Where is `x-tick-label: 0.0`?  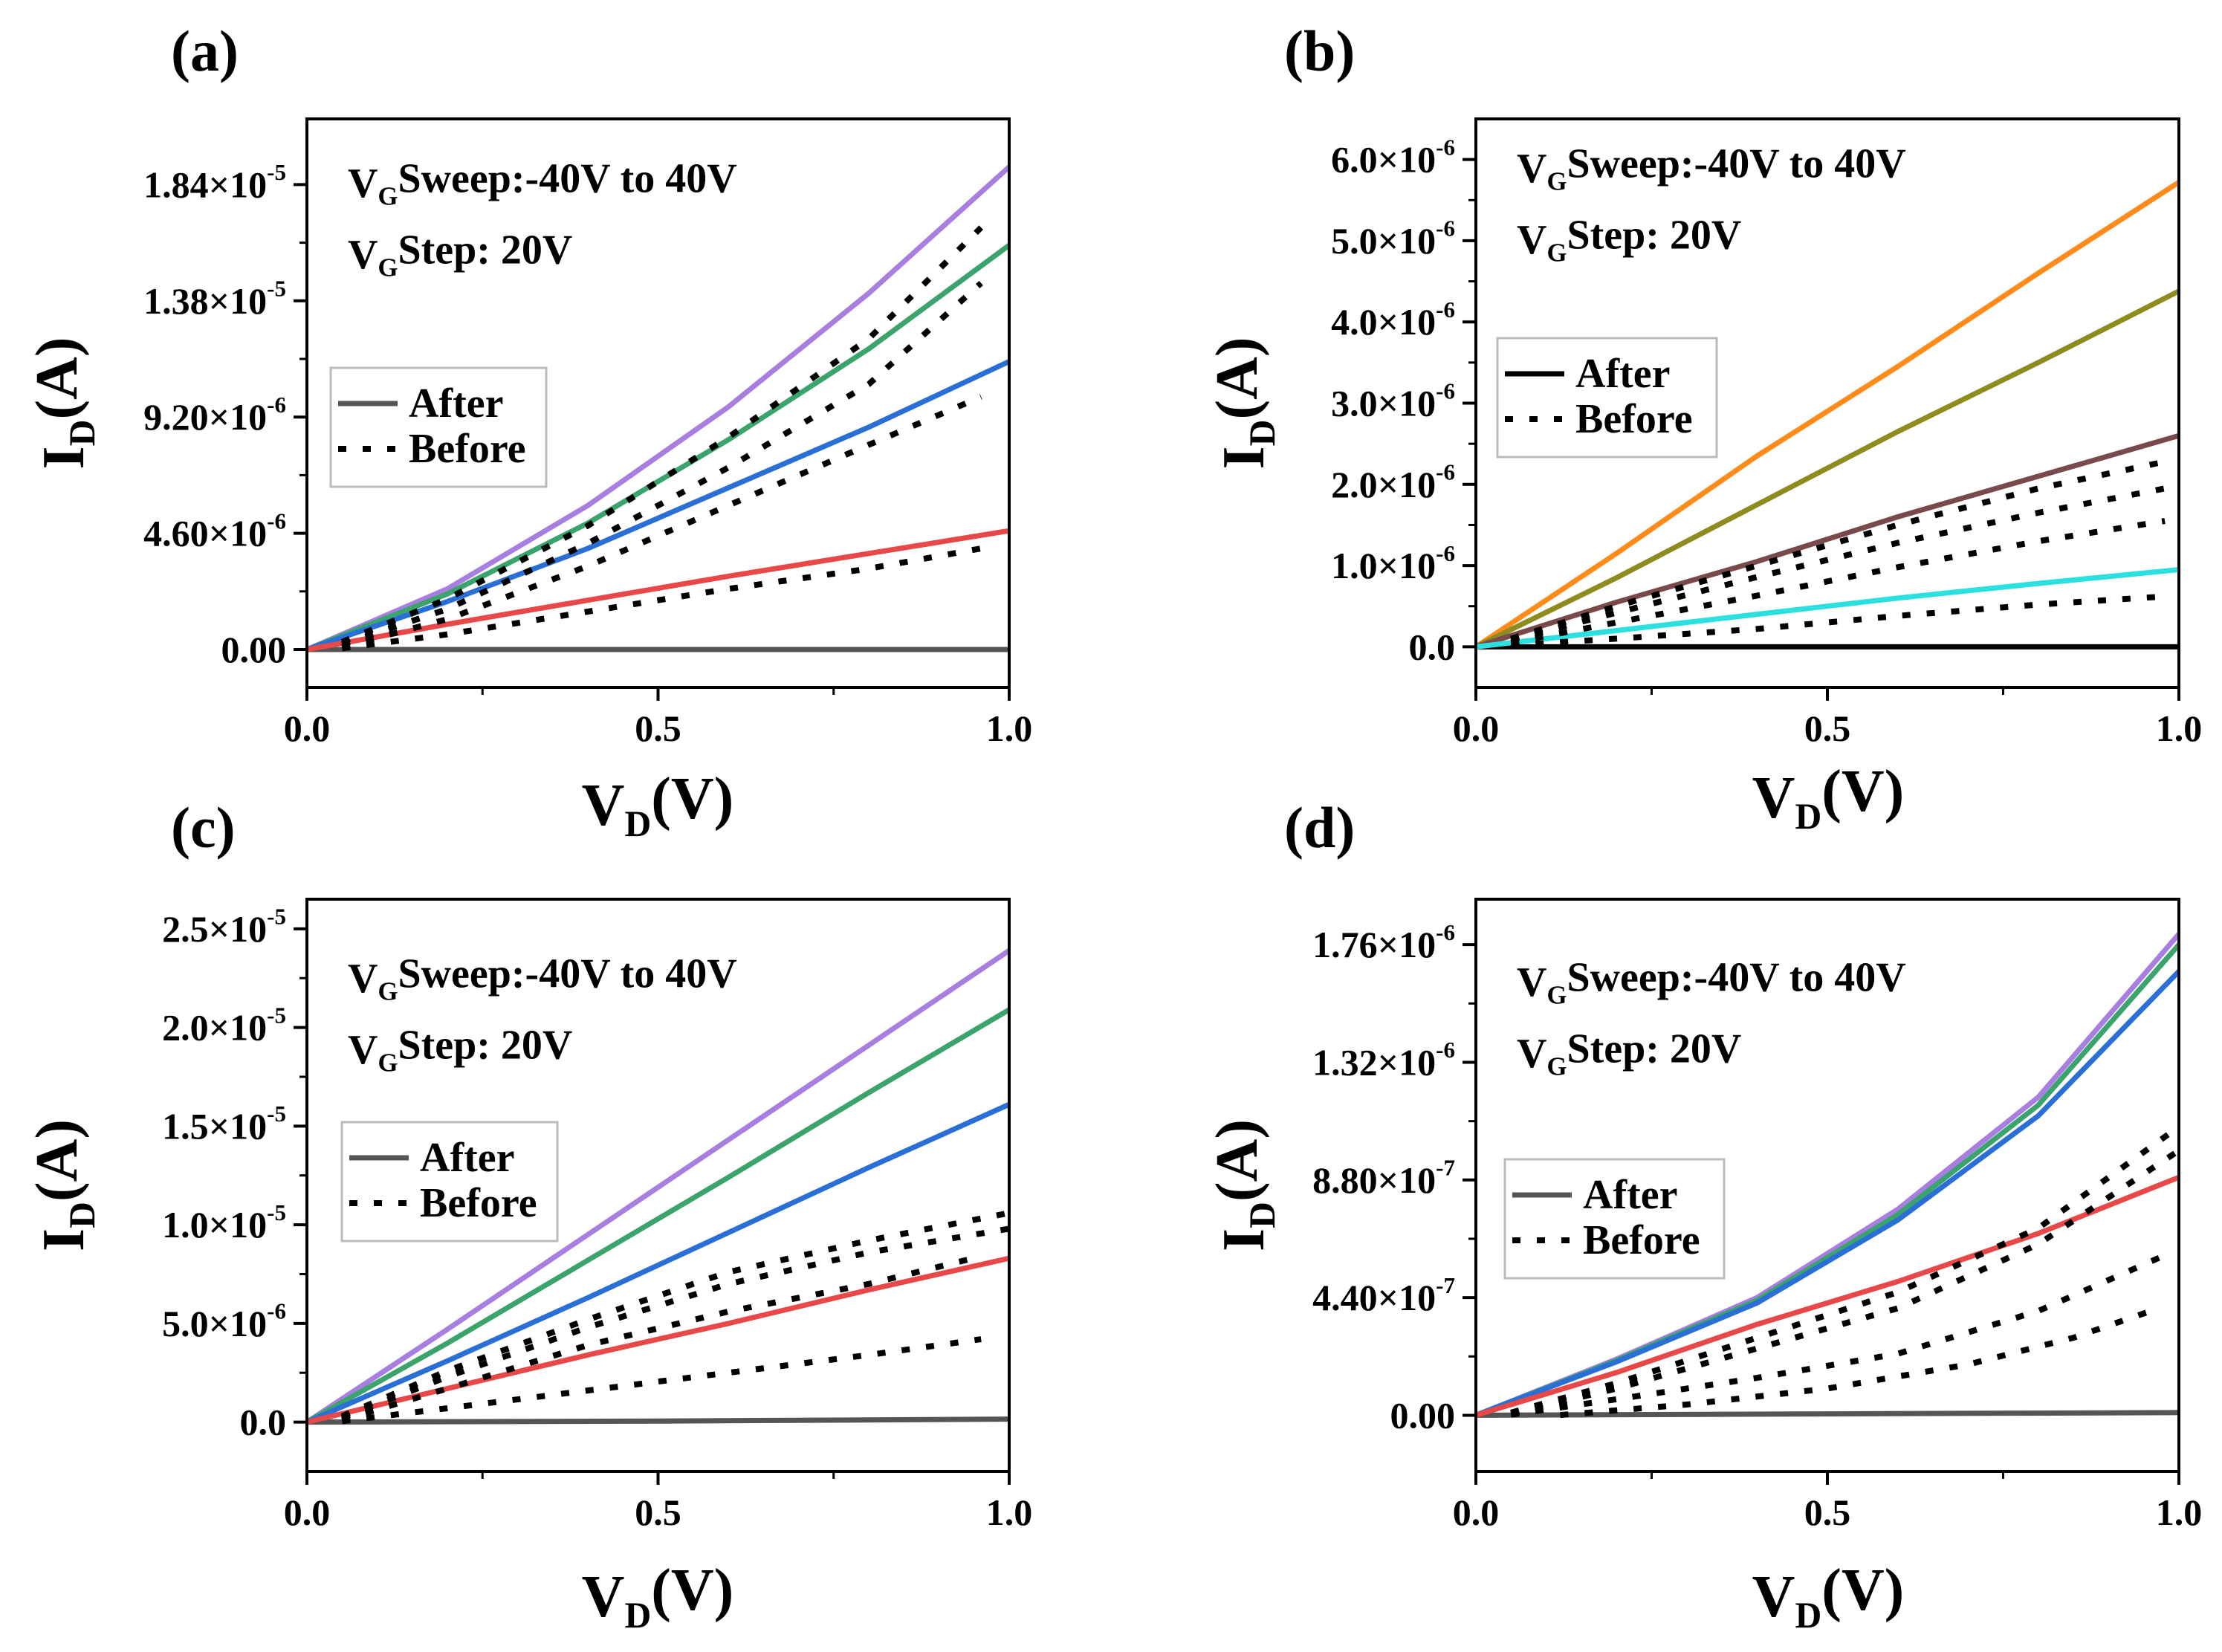 x-tick-label: 0.0 is located at coordinates (307, 728).